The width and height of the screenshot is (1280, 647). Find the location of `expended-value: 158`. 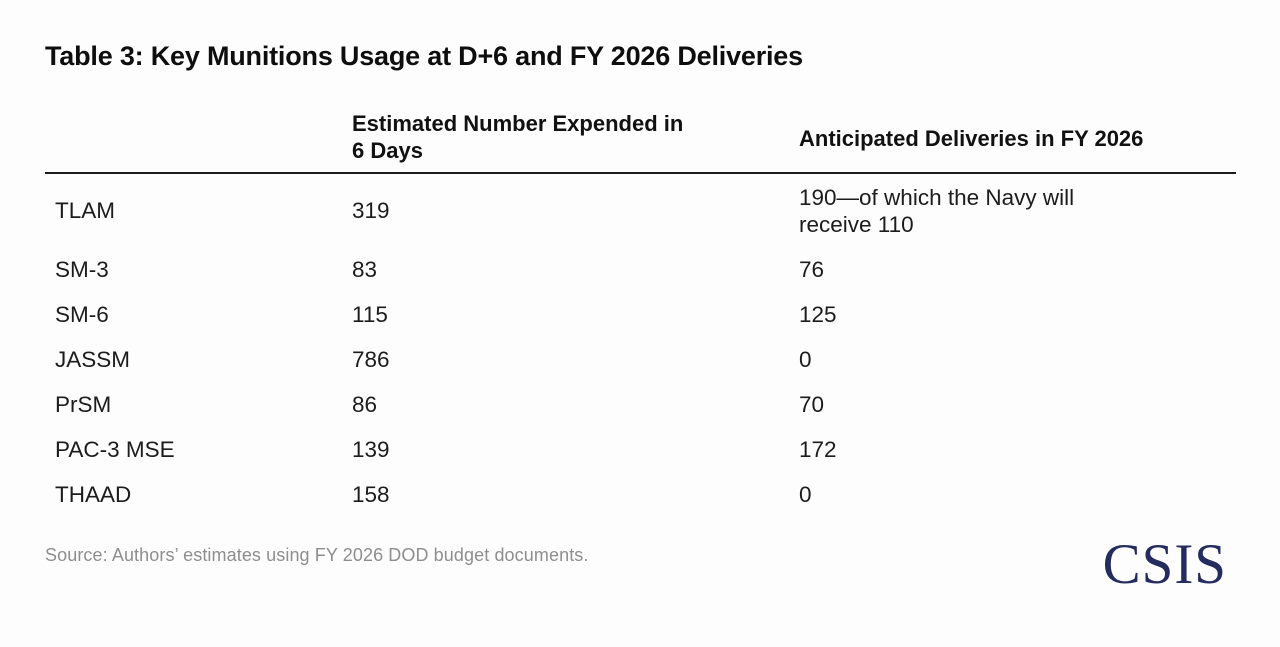

expended-value: 158 is located at coordinates (371, 494).